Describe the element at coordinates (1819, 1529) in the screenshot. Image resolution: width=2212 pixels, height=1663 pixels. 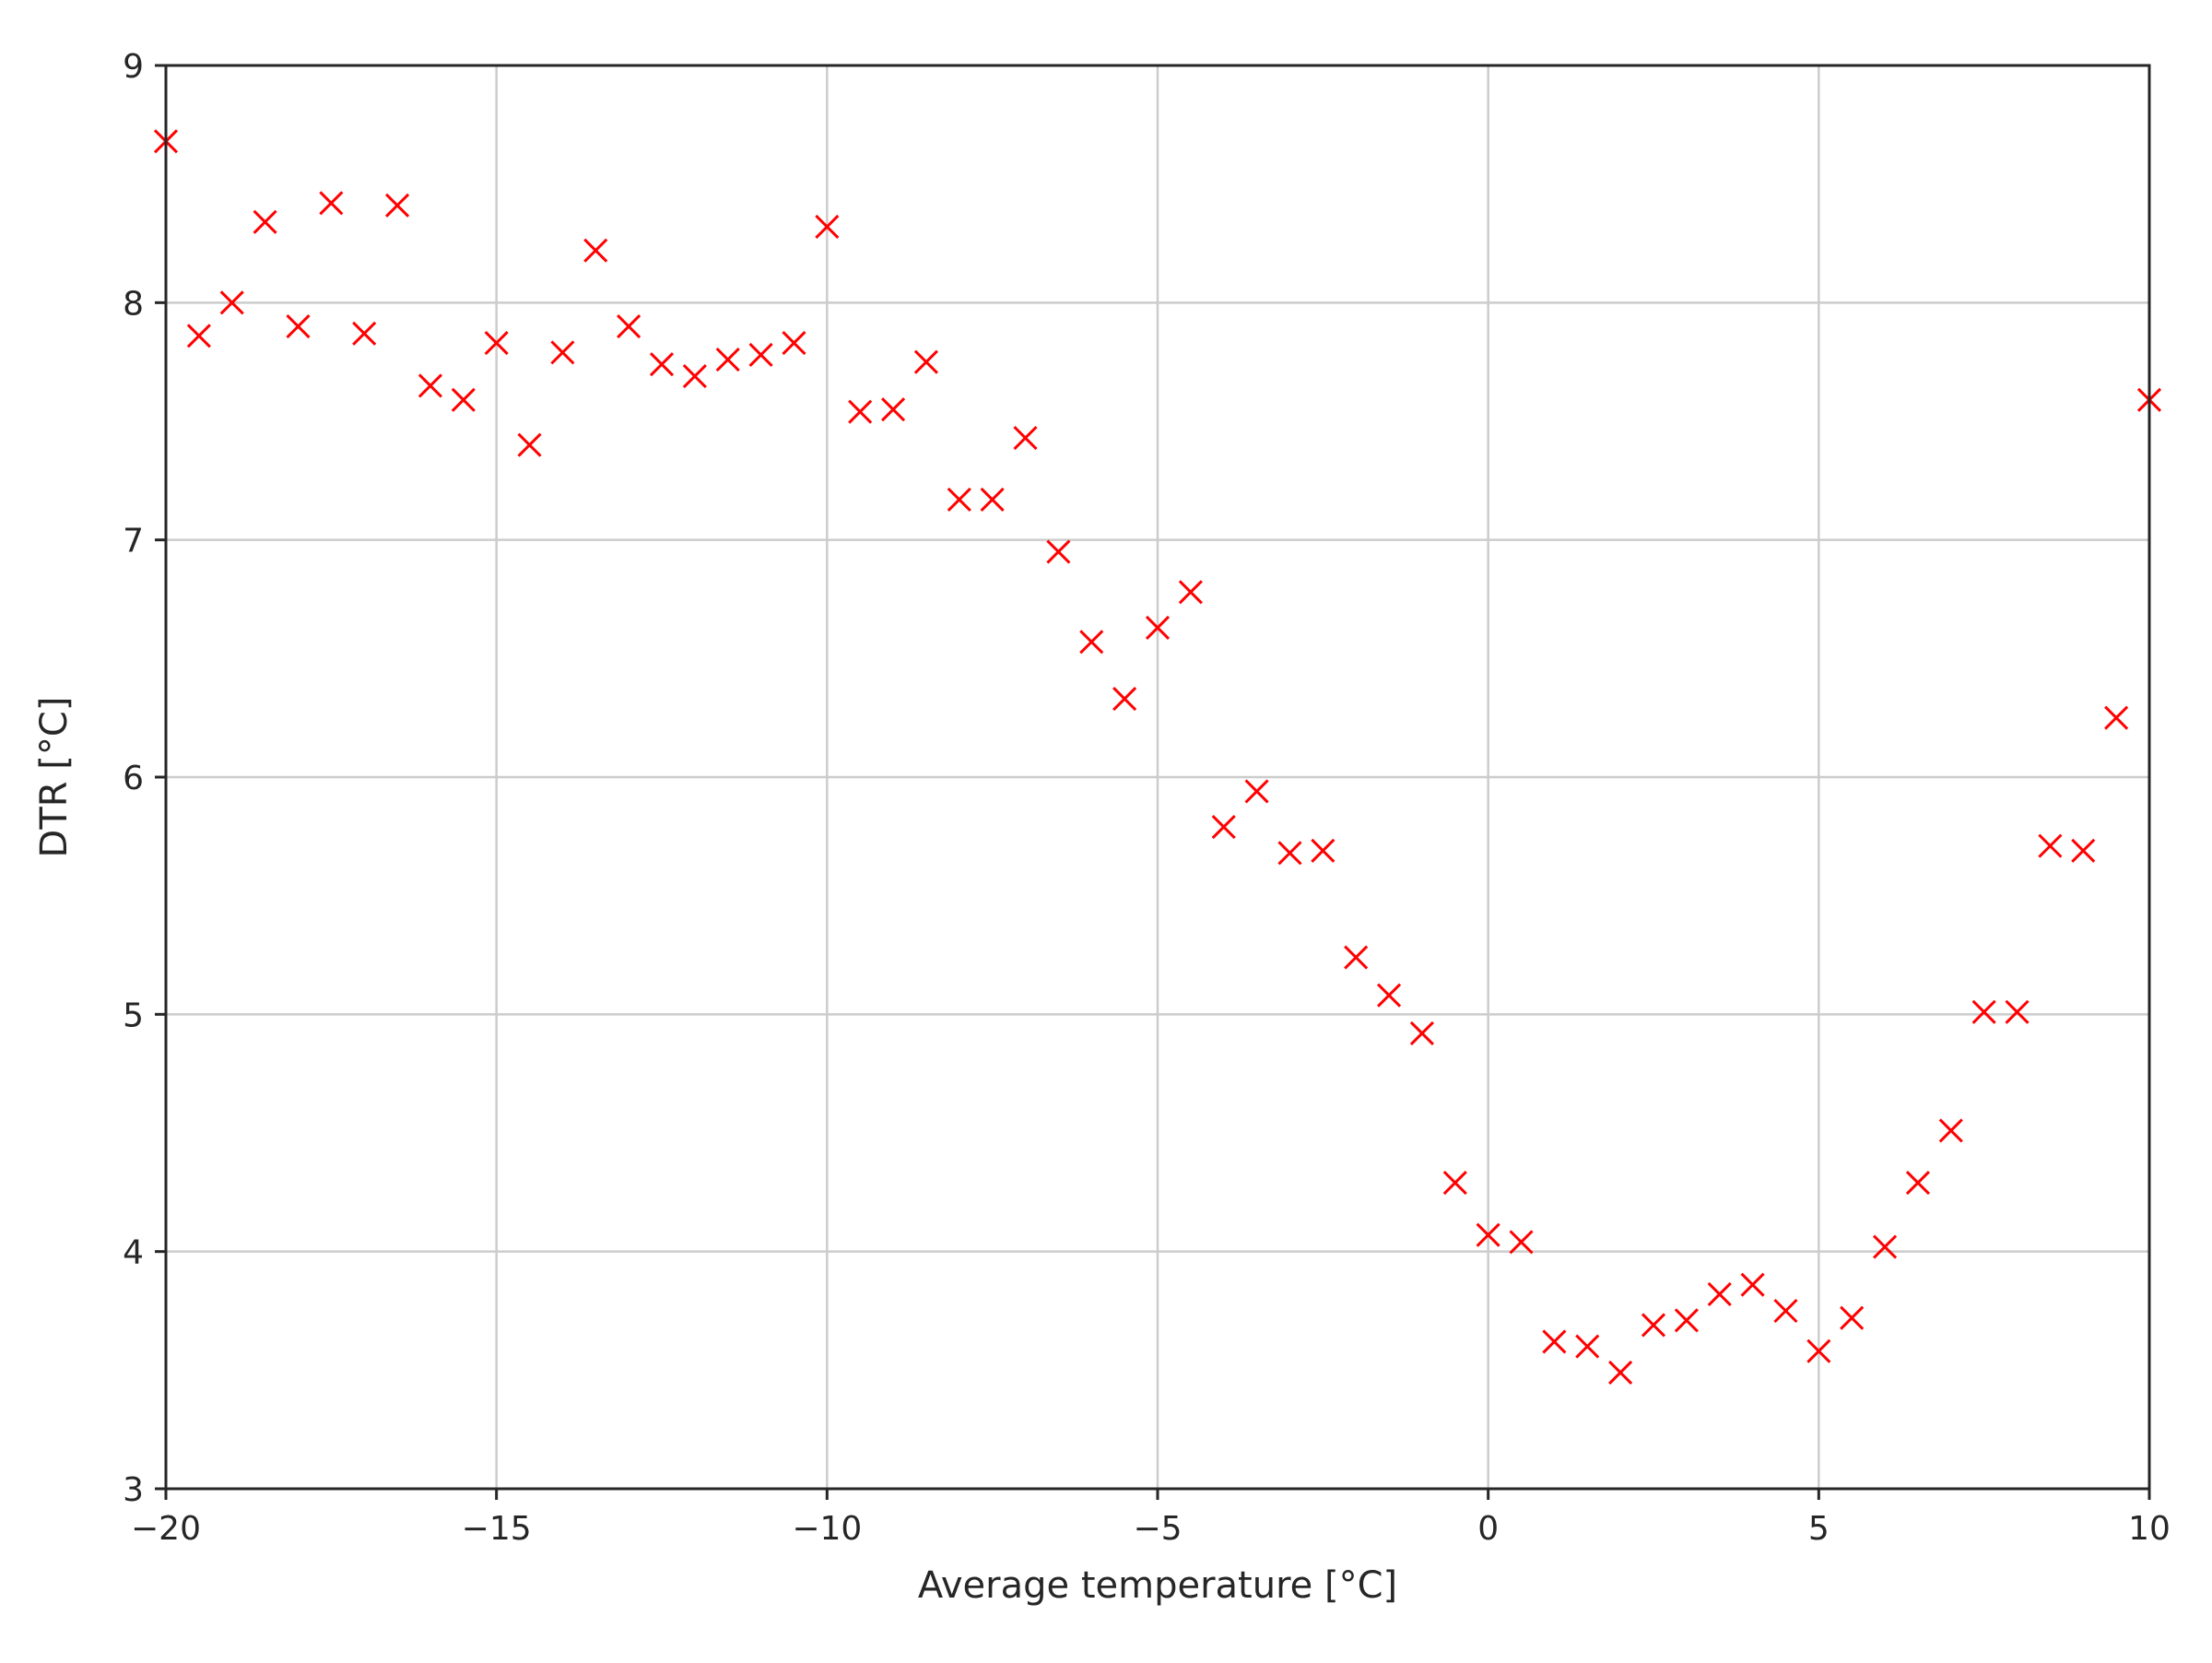
I see `x-tick-label: 5` at that location.